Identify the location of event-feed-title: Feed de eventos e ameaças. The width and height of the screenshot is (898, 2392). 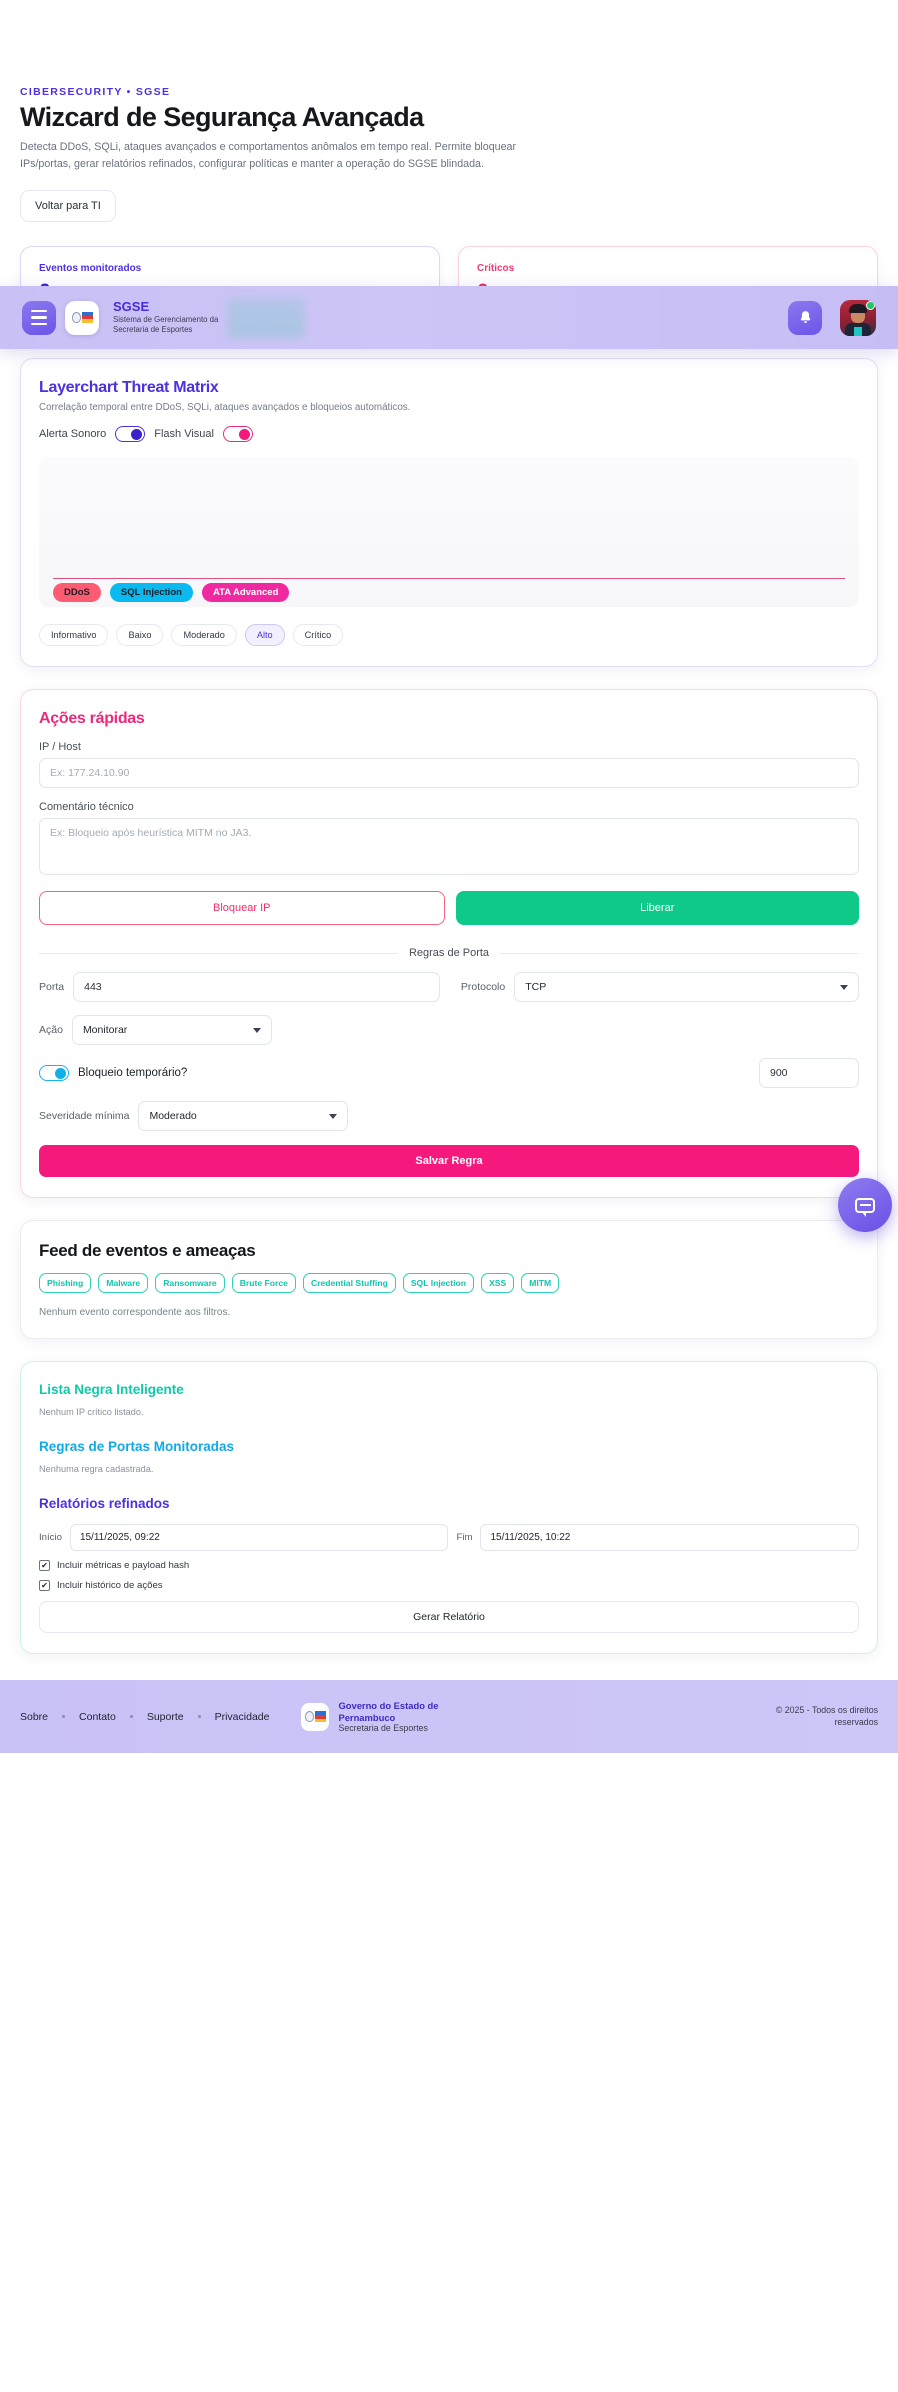
(147, 1251).